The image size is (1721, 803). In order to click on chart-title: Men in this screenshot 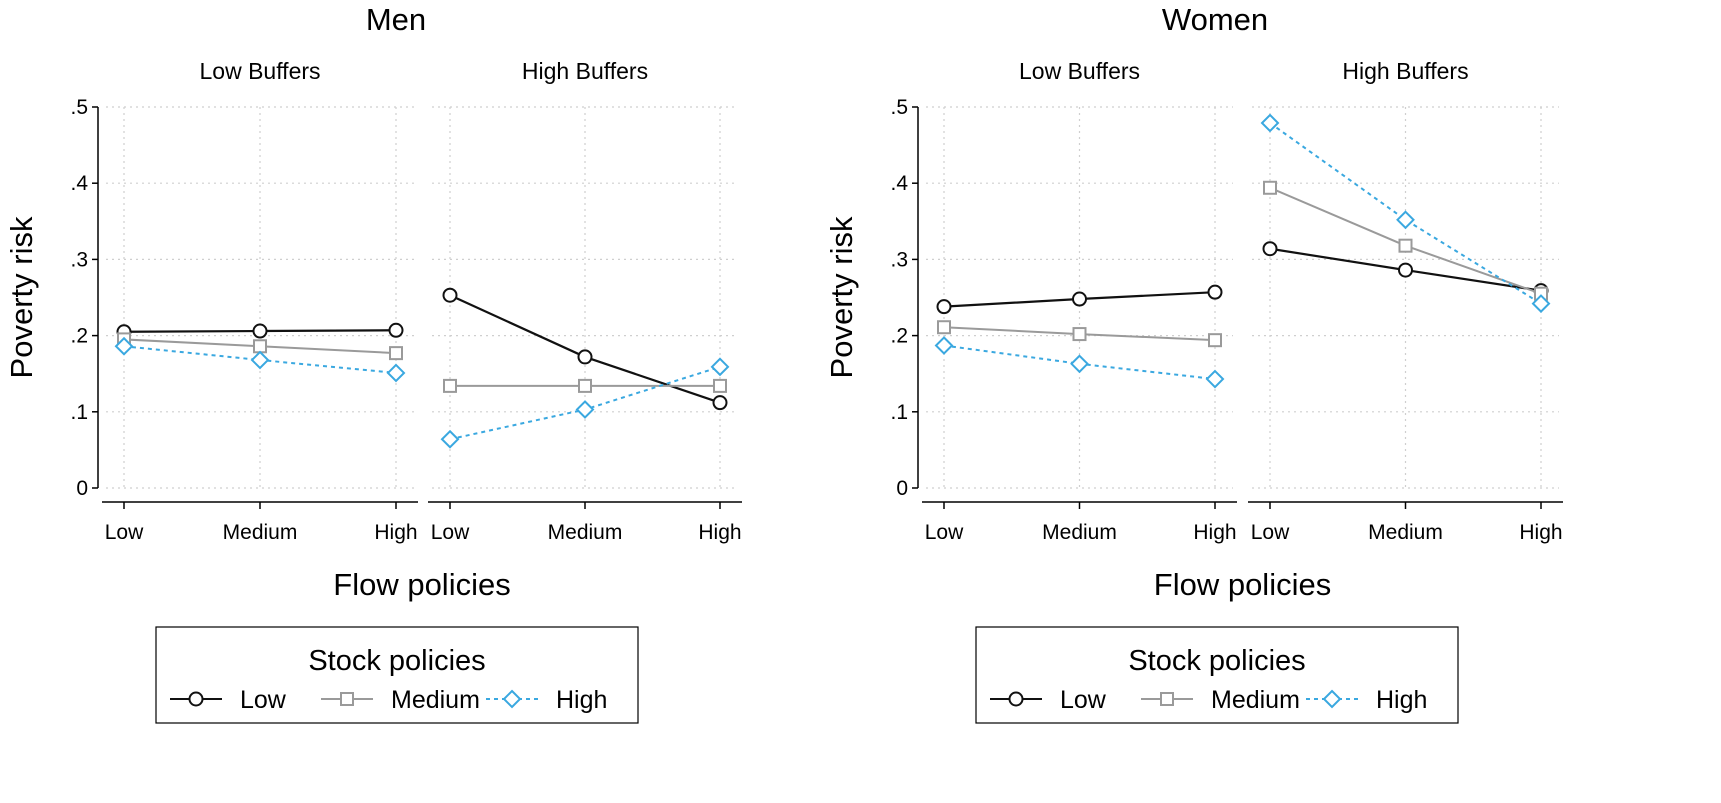, I will do `click(396, 19)`.